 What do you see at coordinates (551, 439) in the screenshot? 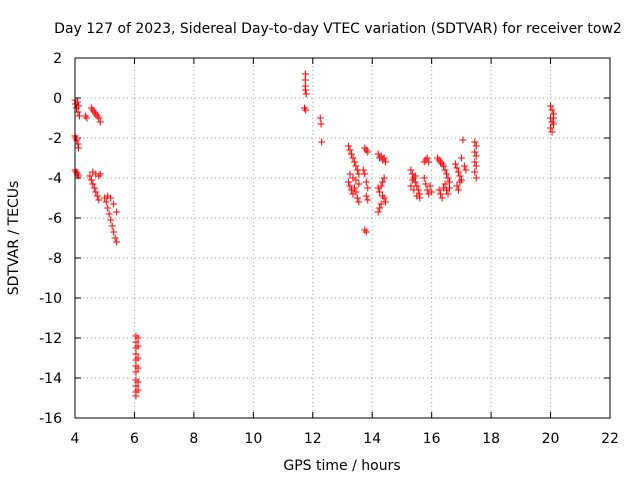
I see `x-tick-label: 20` at bounding box center [551, 439].